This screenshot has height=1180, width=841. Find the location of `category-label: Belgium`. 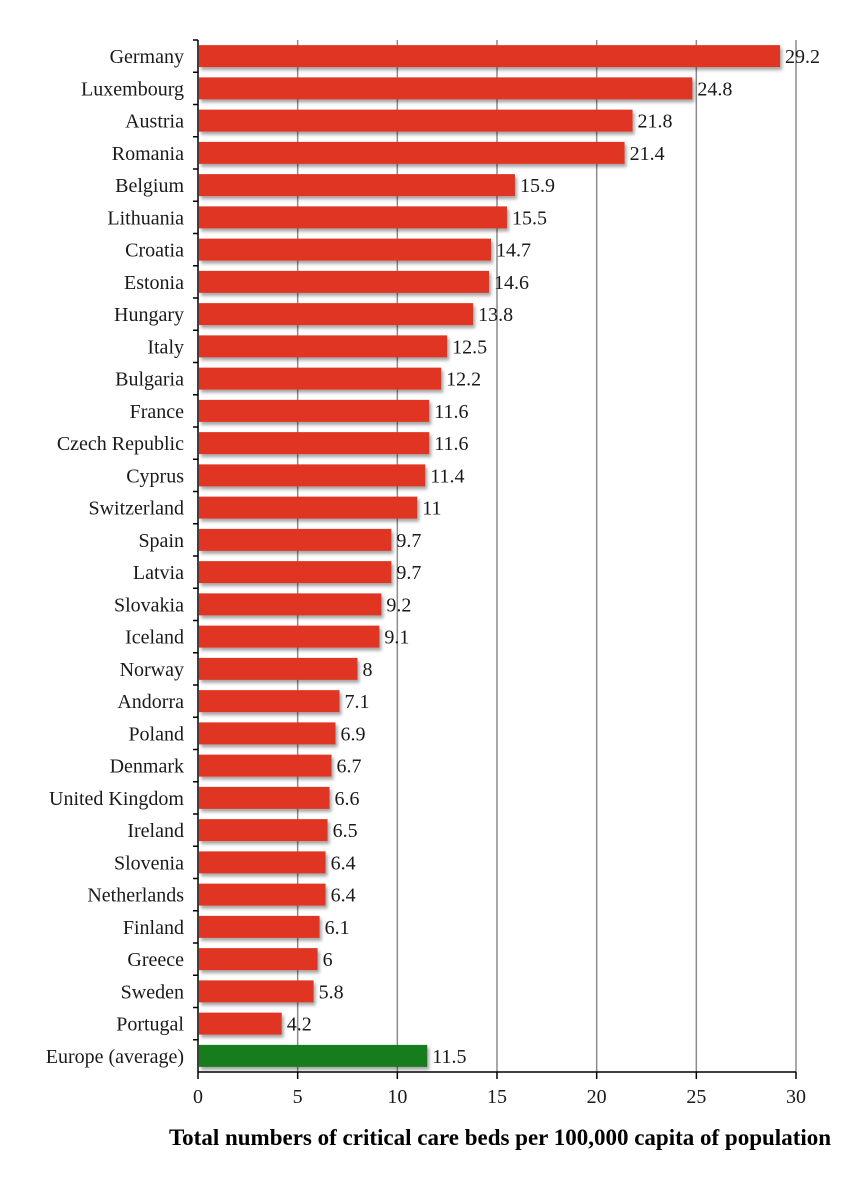

category-label: Belgium is located at coordinates (149, 186).